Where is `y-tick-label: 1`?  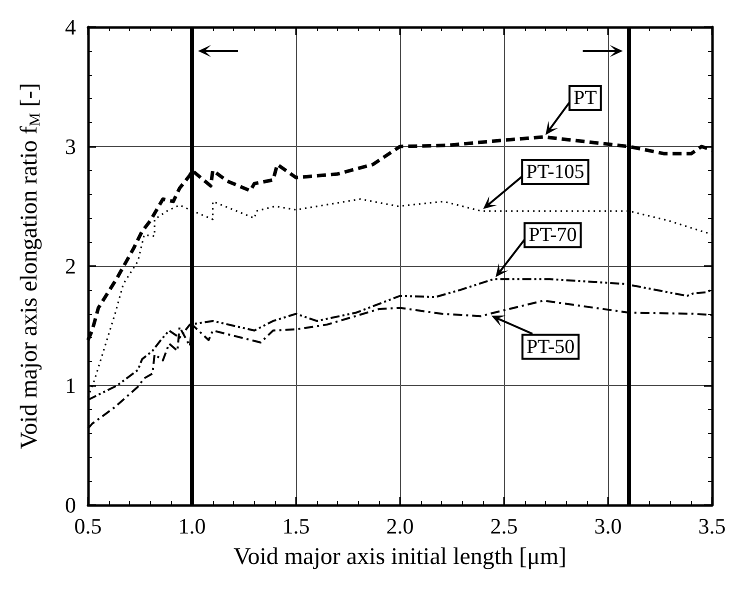
y-tick-label: 1 is located at coordinates (70, 385).